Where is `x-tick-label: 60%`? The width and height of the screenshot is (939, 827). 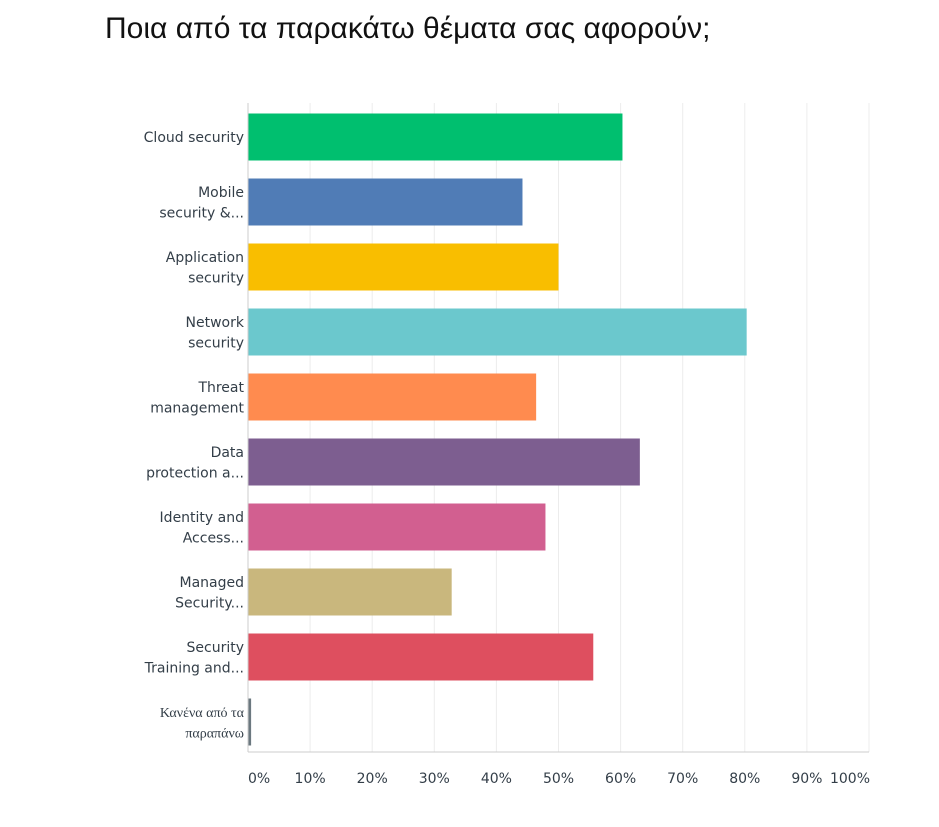 x-tick-label: 60% is located at coordinates (620, 779).